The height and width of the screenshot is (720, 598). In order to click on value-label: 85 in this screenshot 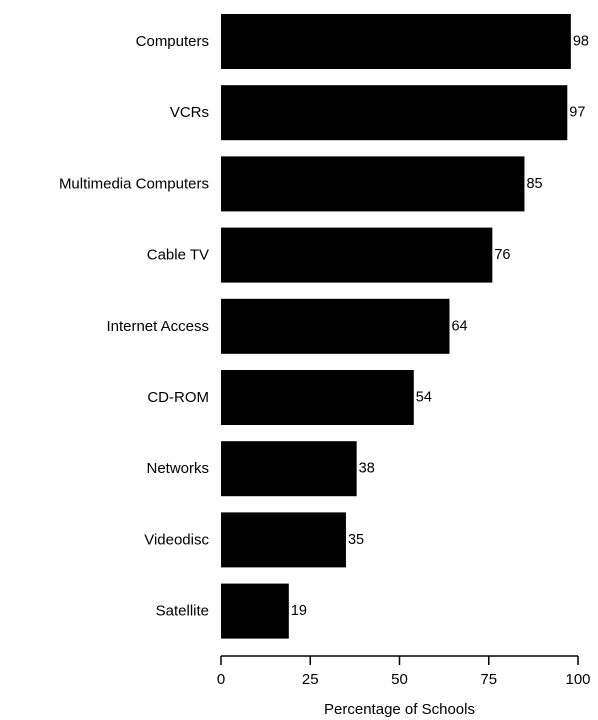, I will do `click(534, 184)`.